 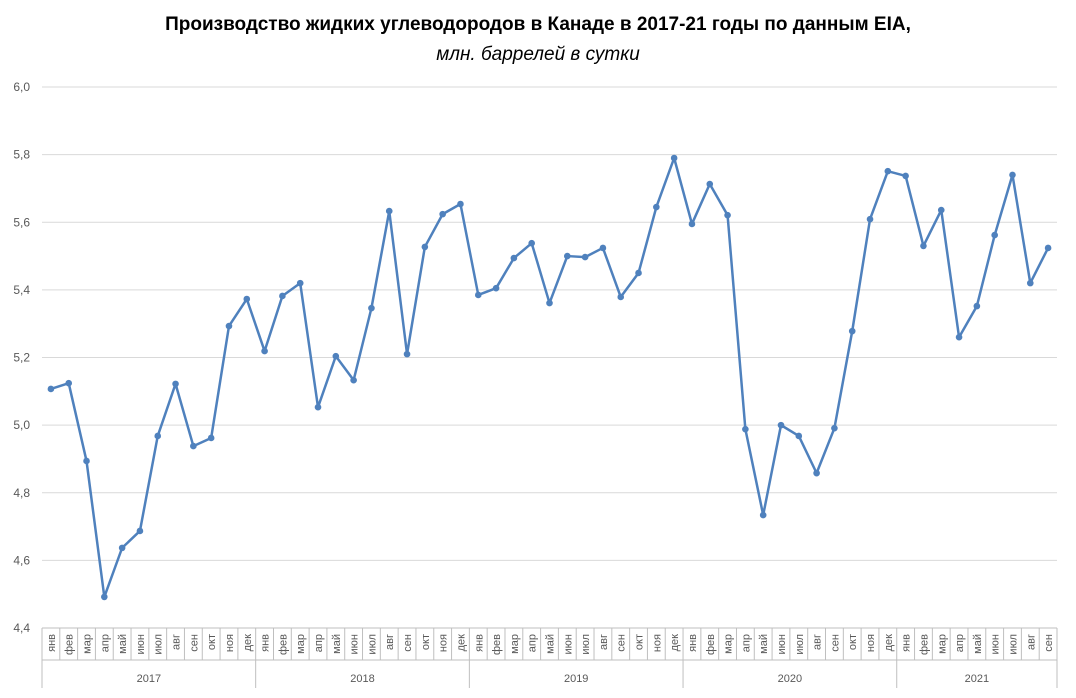 What do you see at coordinates (21, 155) in the screenshot?
I see `y-tick-label: 5,8` at bounding box center [21, 155].